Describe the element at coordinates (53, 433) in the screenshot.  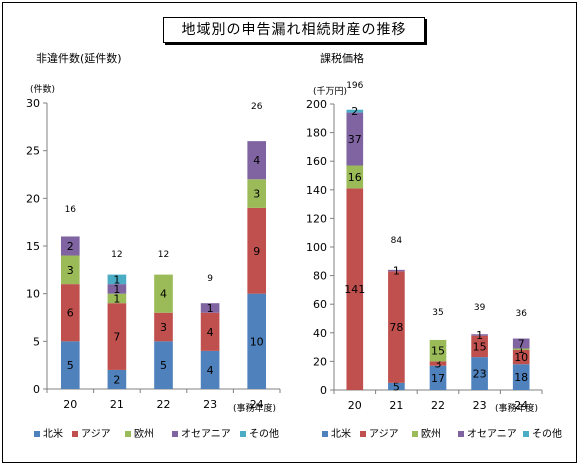
I see `chart1-legend-label: 北米` at that location.